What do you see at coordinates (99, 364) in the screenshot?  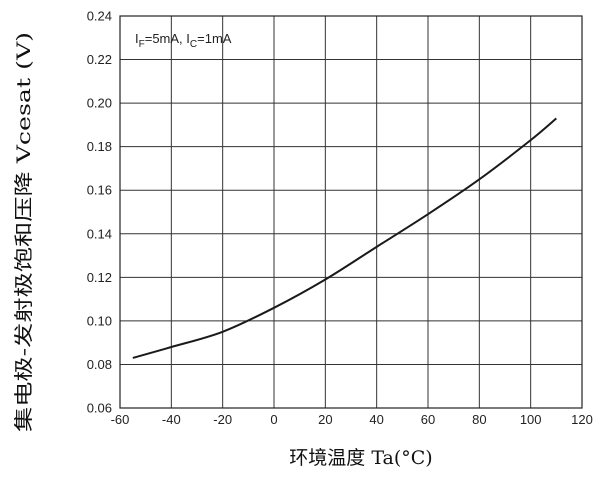 I see `y-tick-label: 0.08` at bounding box center [99, 364].